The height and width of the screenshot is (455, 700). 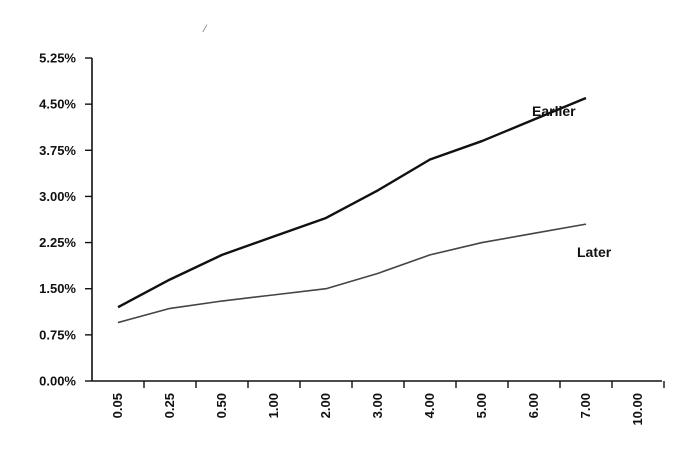 I want to click on x-tick-label: 0.25, so click(x=169, y=405).